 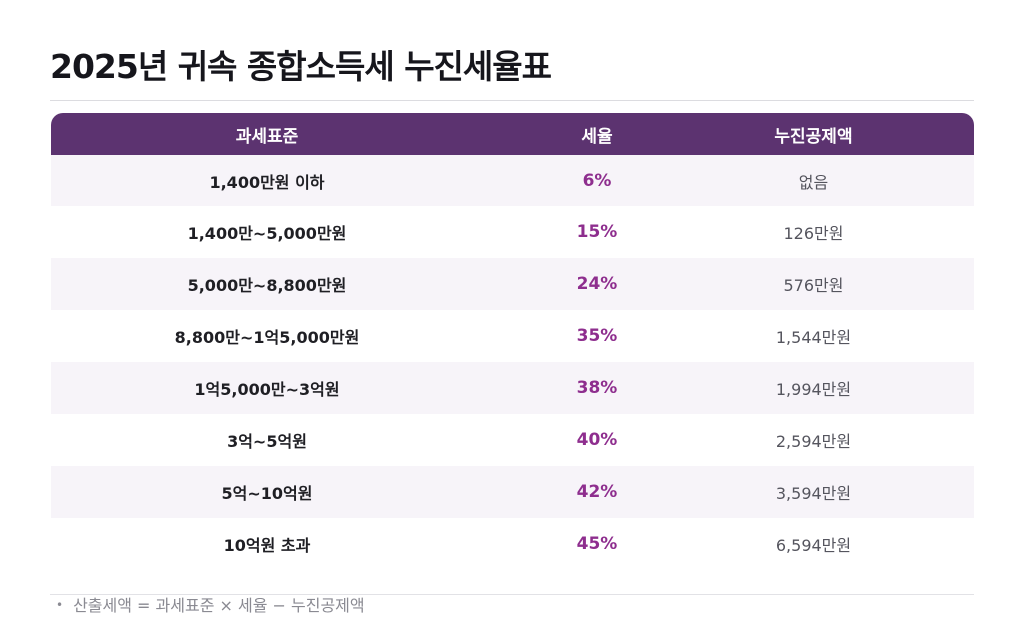 What do you see at coordinates (219, 605) in the screenshot?
I see `footnote-text: 산출세액 = 과세표준 × 세율 − 누진공제액` at bounding box center [219, 605].